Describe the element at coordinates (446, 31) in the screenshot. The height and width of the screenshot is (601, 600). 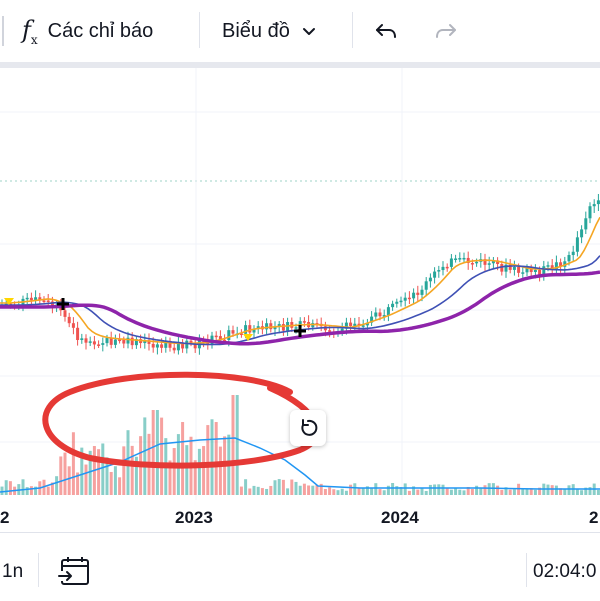
I see `redo-button` at that location.